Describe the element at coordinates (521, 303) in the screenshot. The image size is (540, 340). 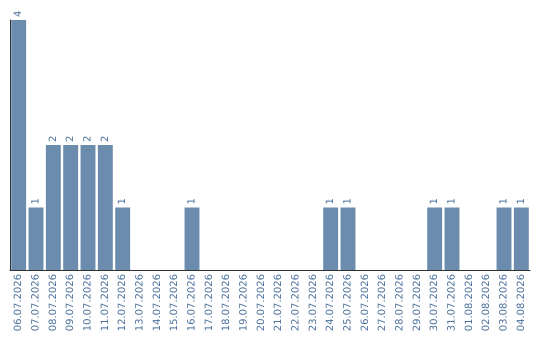
I see `x-tick-label: 04.08.2026` at that location.